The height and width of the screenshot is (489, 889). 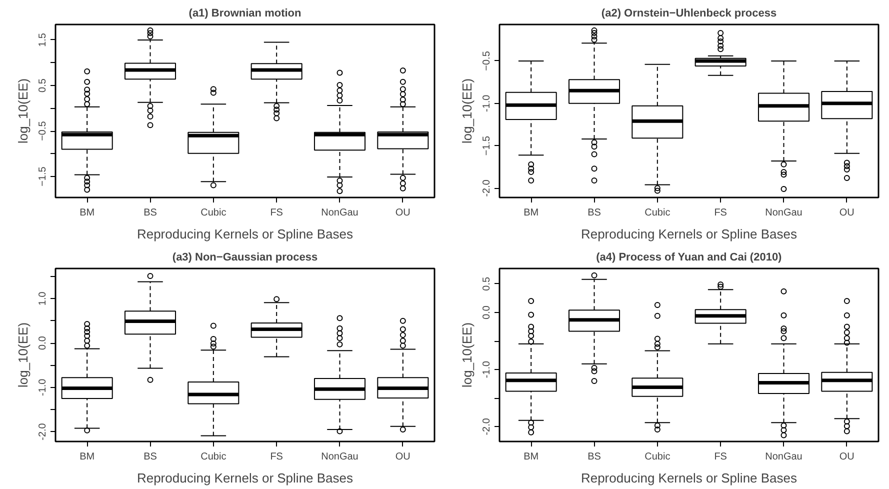 I want to click on chart-title: (a1) Brownian motion, so click(x=245, y=14).